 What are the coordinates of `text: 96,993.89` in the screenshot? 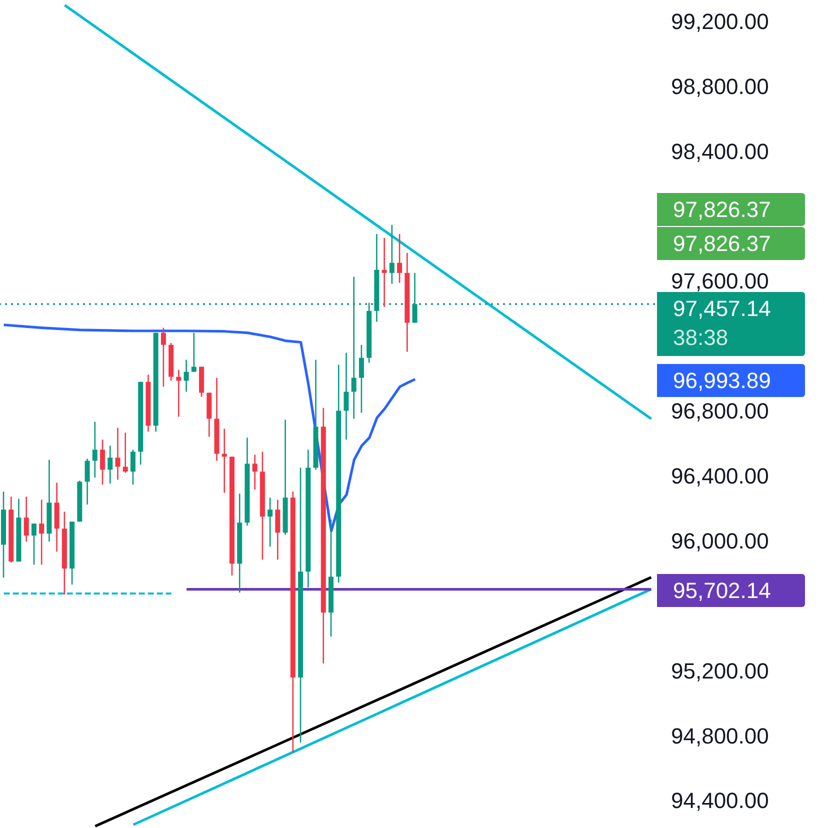 It's located at (731, 380).